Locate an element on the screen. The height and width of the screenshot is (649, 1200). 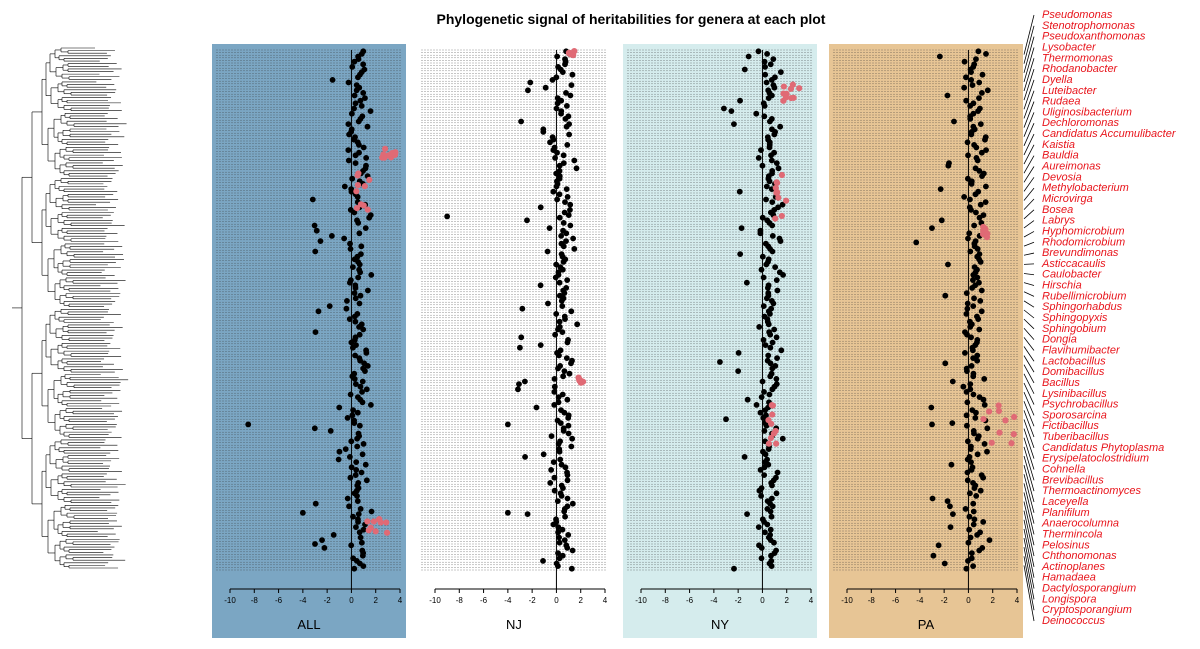
x-tick-label: -6 is located at coordinates (484, 600).